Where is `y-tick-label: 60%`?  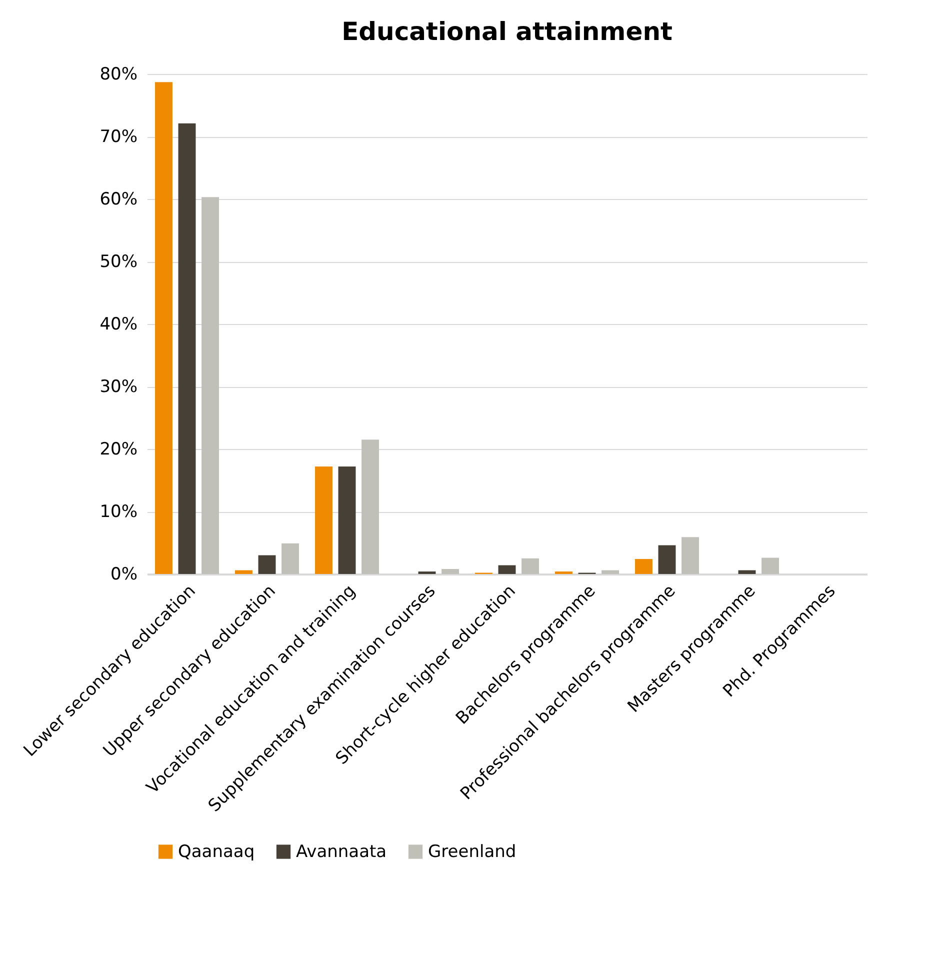
y-tick-label: 60% is located at coordinates (119, 200).